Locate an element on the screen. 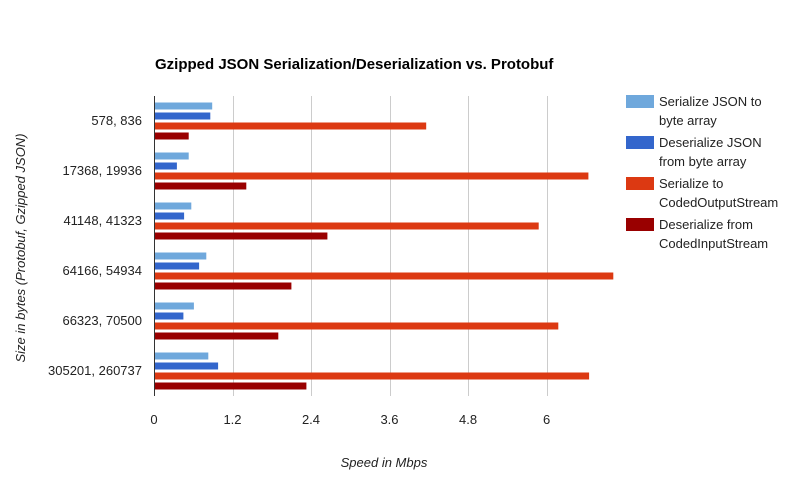 This screenshot has height=498, width=805. category-label: 17368, 19936 is located at coordinates (102, 170).